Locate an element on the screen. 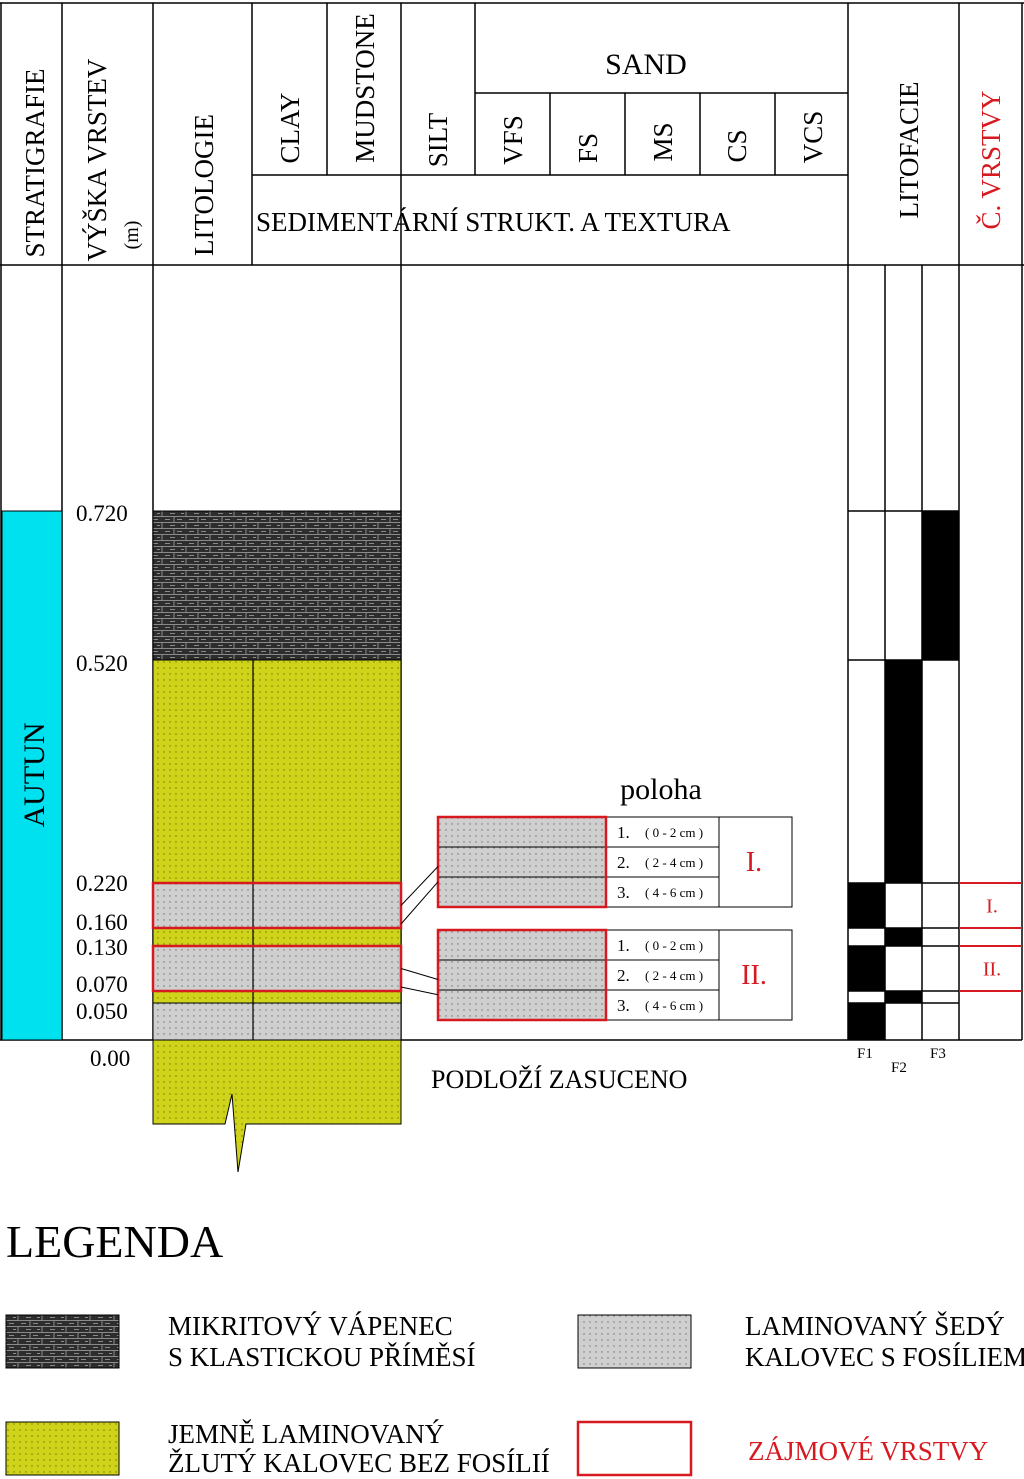 Image resolution: width=1024 pixels, height=1479 pixels. legend-swatch-grey is located at coordinates (634, 1341).